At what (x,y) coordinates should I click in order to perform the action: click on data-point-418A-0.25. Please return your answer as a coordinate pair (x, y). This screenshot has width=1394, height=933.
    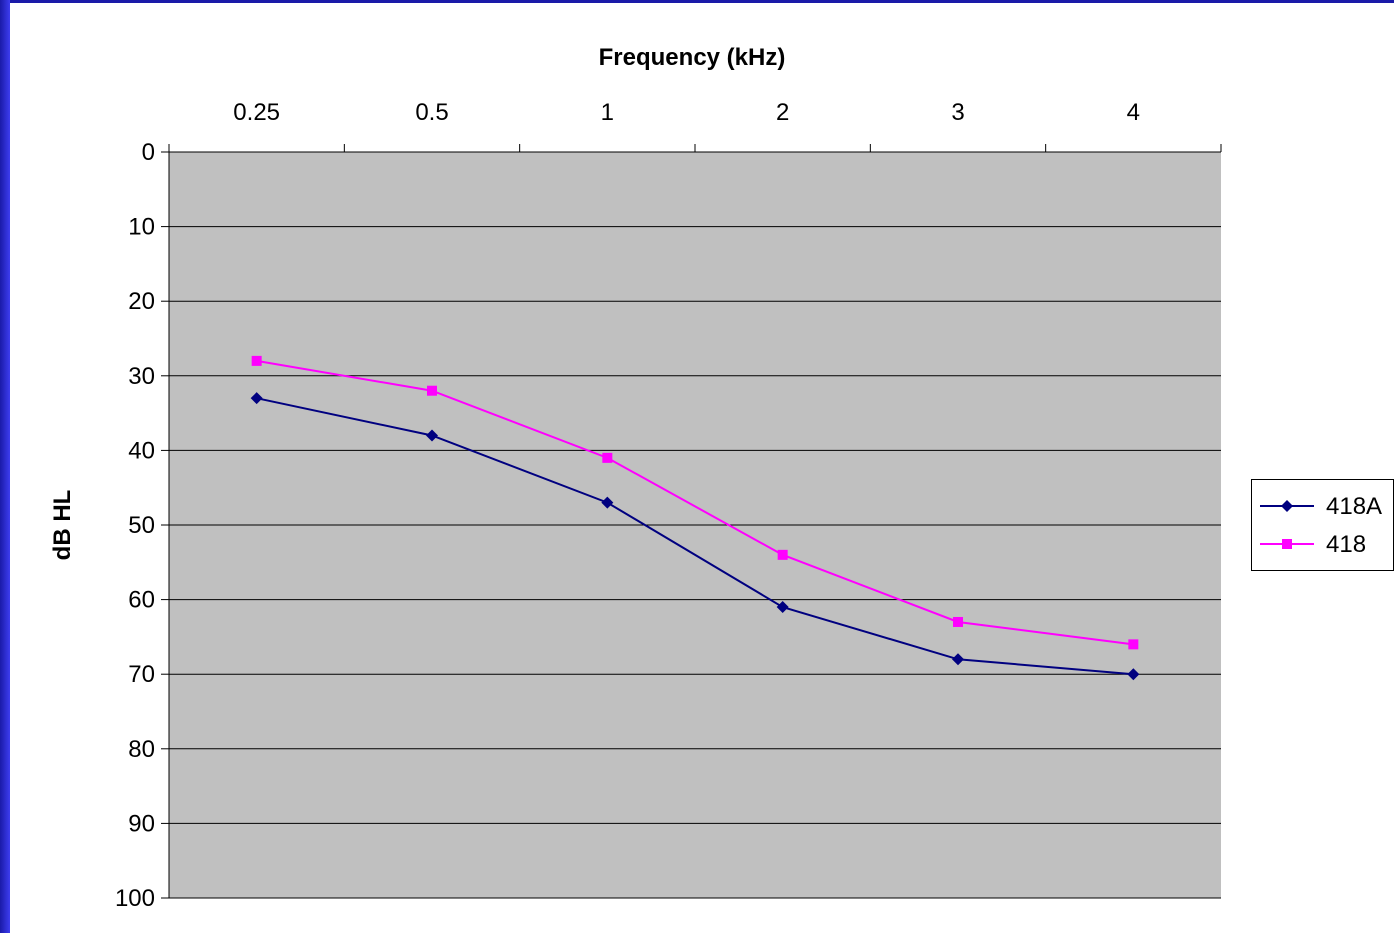
    Looking at the image, I should click on (256, 398).